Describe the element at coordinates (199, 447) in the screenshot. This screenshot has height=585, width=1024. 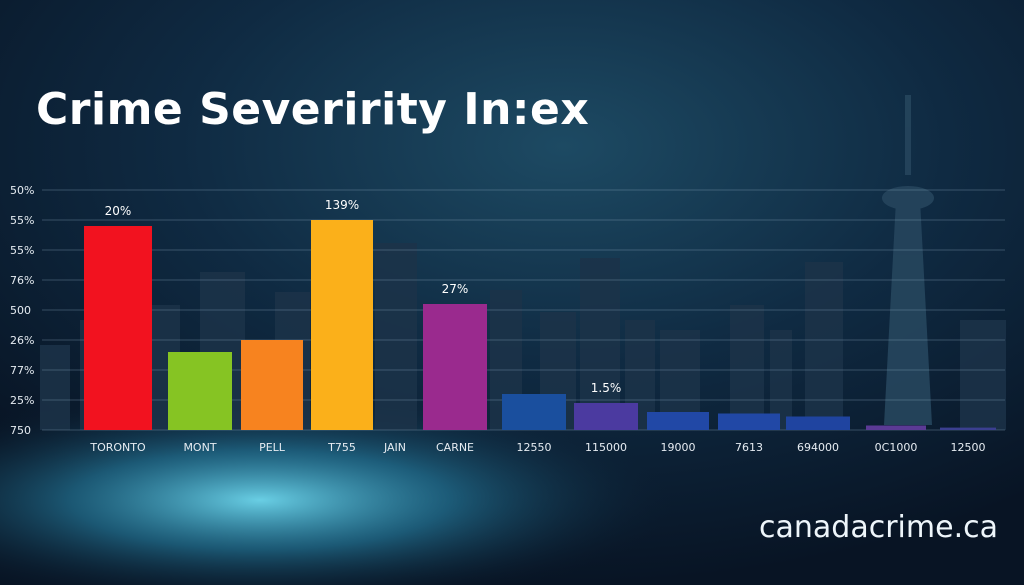
I see `x-tick-label: MONT` at that location.